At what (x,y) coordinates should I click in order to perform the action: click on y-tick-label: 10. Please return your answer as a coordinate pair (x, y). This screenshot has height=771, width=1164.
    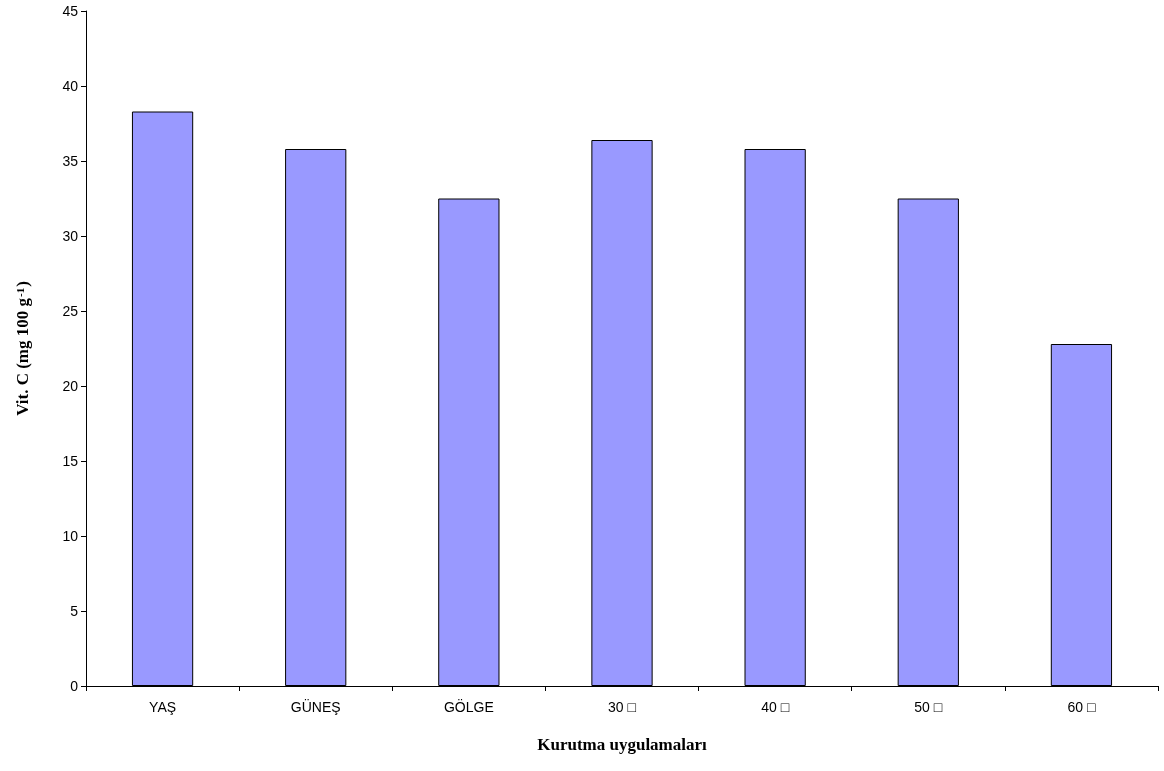
    Looking at the image, I should click on (70, 536).